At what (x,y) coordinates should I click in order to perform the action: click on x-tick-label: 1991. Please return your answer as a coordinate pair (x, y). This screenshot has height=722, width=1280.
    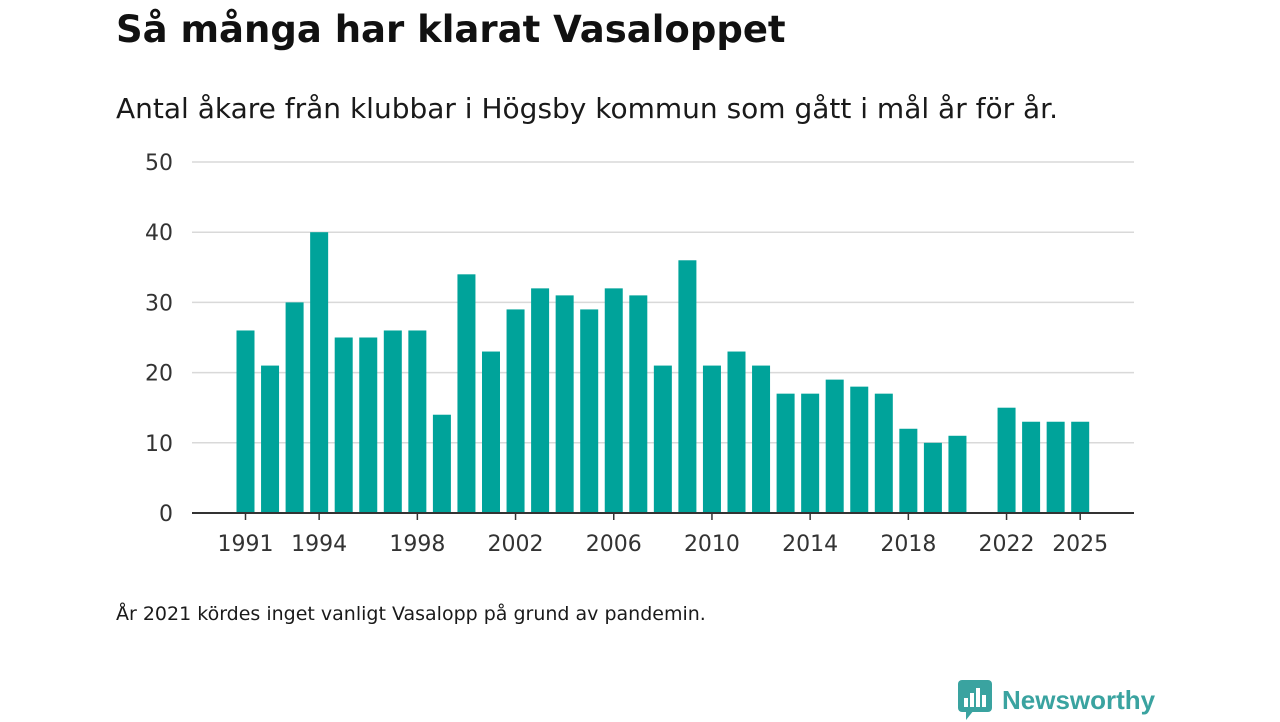
    Looking at the image, I should click on (246, 544).